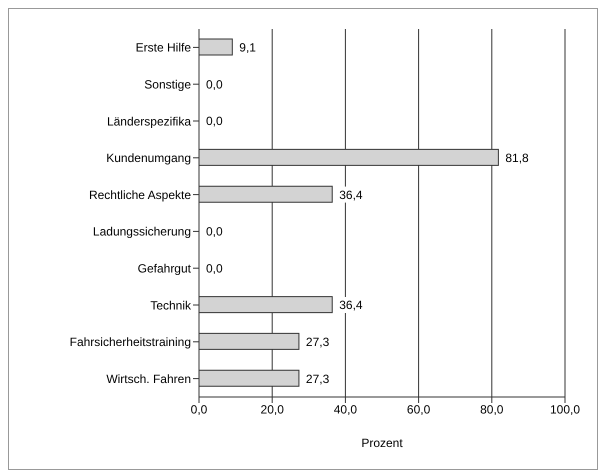 This screenshot has width=604, height=476. What do you see at coordinates (517, 158) in the screenshot?
I see `data-label: 81,8` at bounding box center [517, 158].